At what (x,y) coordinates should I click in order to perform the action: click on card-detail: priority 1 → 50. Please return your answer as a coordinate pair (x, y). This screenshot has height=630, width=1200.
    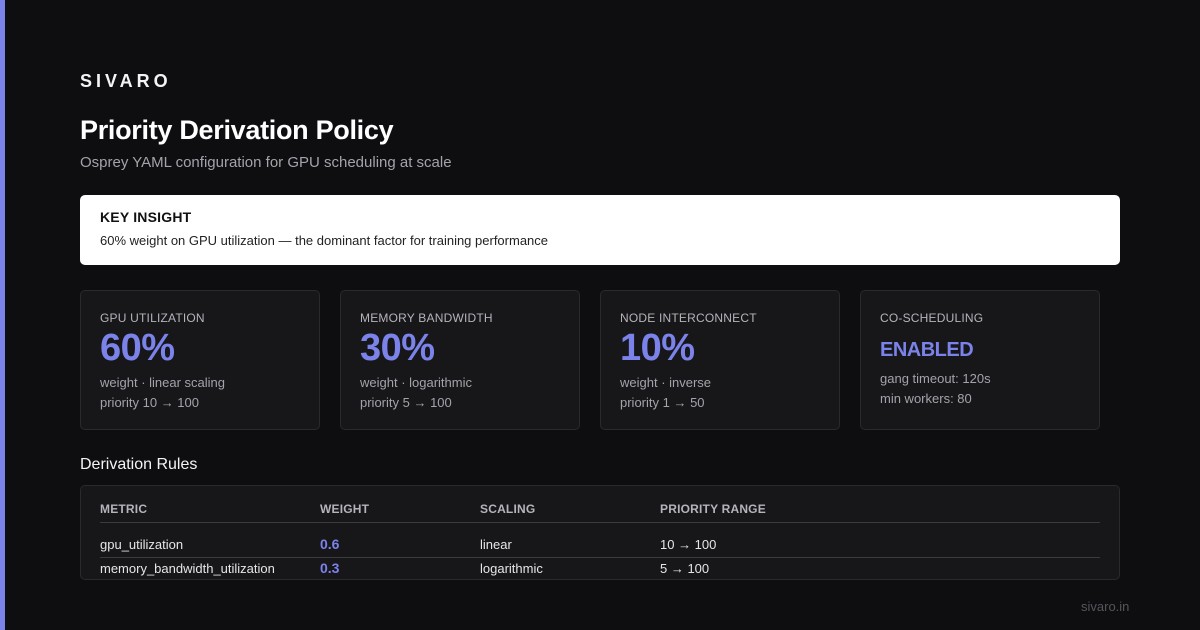
    Looking at the image, I should click on (662, 402).